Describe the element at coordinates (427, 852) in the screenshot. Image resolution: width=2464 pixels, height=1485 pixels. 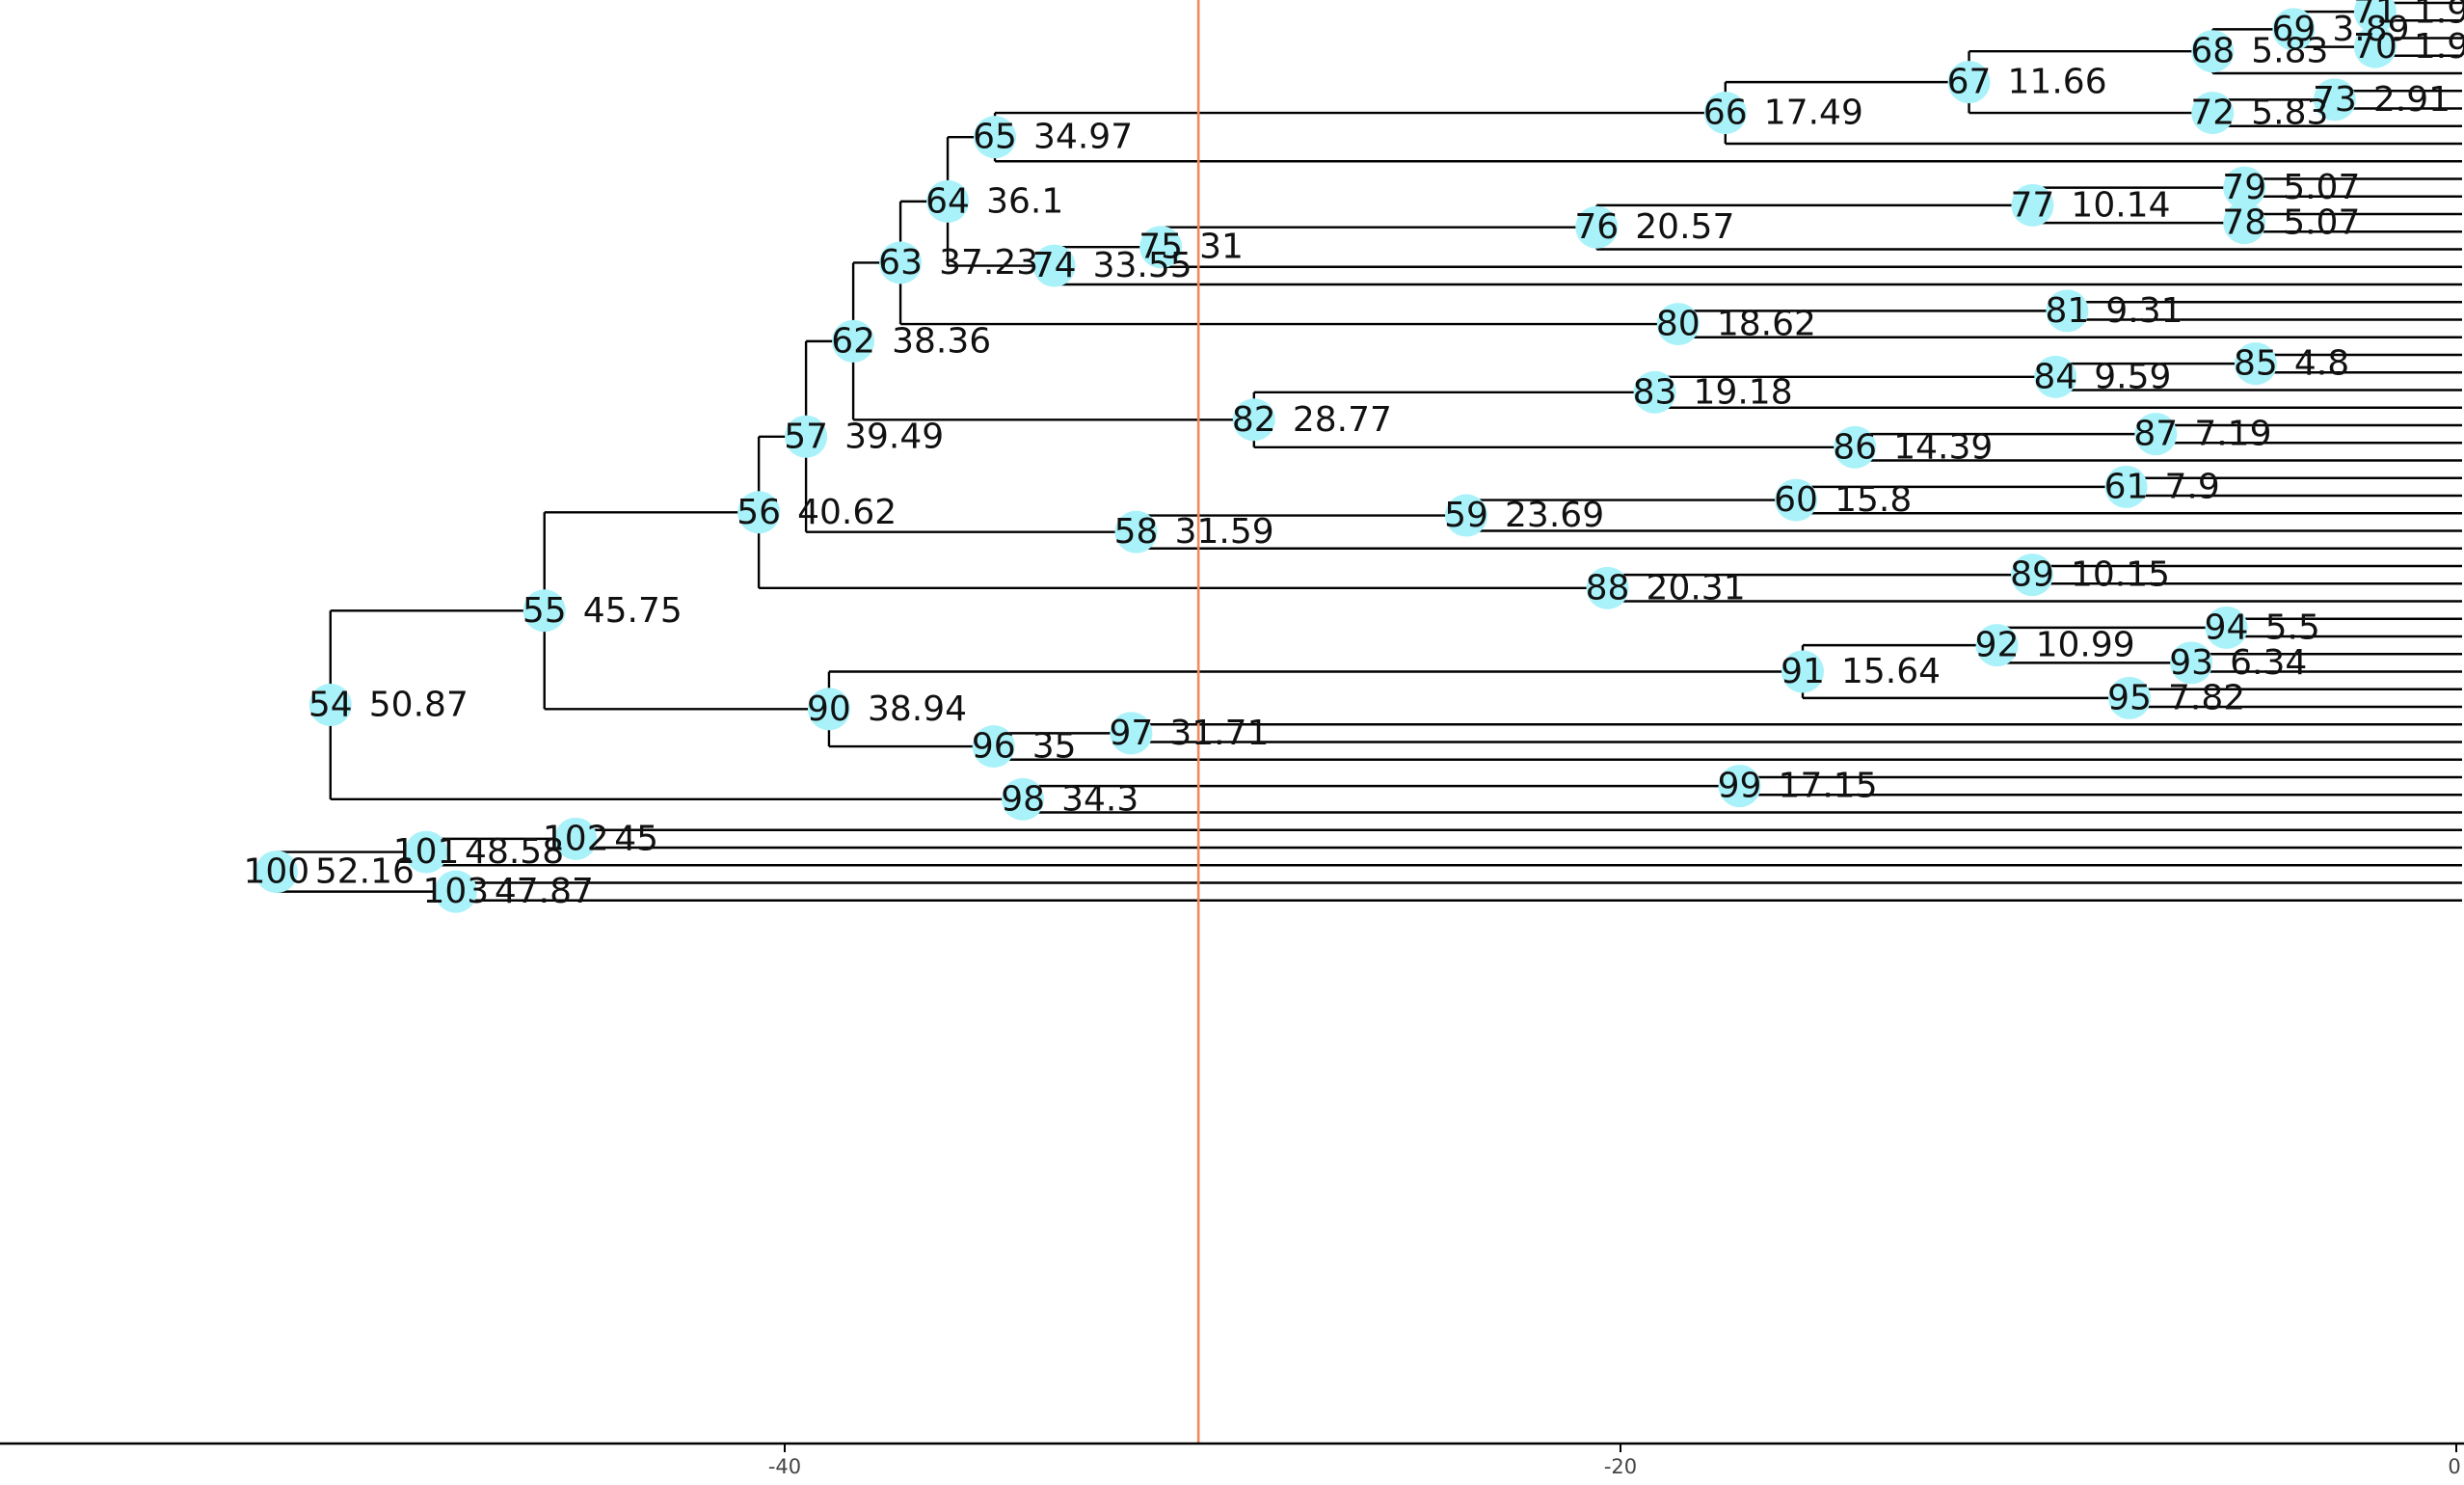
I see `node-id-label: 101` at that location.